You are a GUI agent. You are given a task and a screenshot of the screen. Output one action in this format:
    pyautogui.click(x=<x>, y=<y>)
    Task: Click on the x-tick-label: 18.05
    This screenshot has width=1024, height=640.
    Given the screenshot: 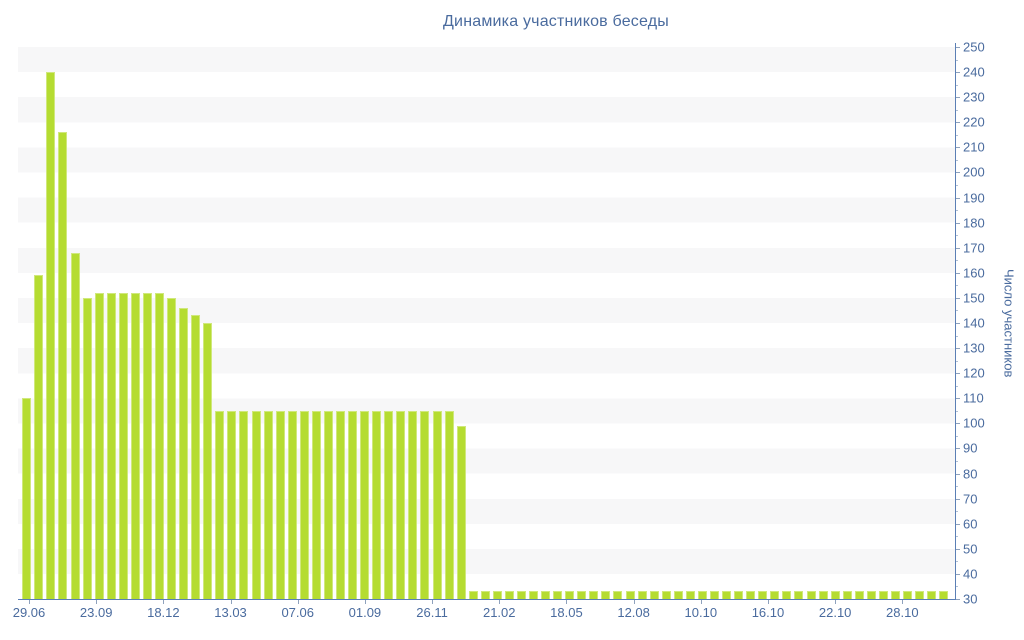 What is the action you would take?
    pyautogui.click(x=566, y=612)
    